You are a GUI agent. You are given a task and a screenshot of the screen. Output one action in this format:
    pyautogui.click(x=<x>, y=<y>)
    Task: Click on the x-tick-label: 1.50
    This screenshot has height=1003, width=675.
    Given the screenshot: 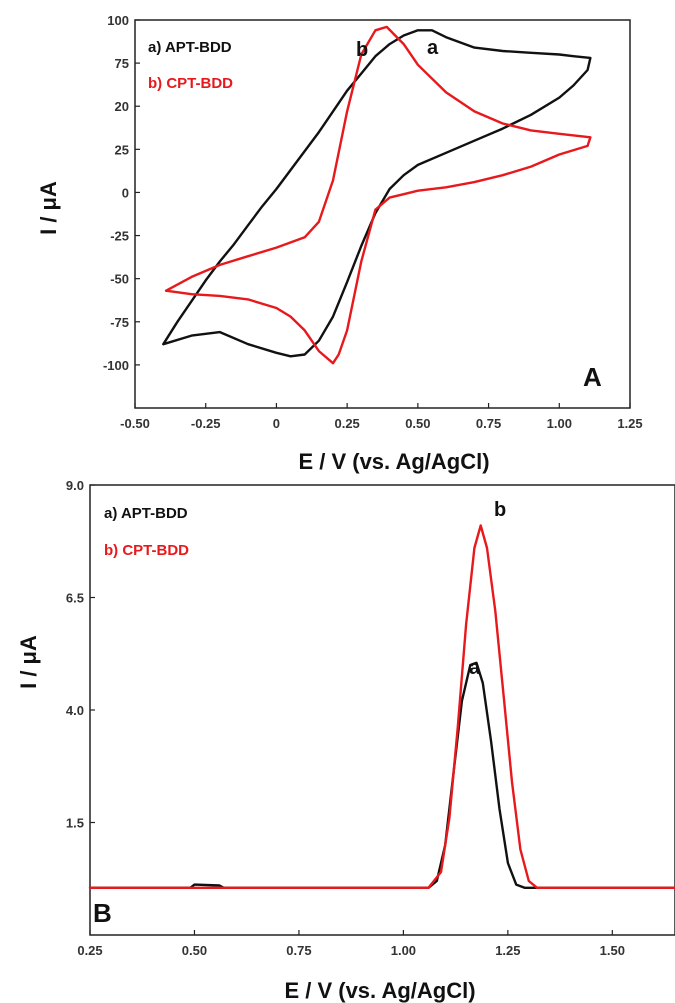 What is the action you would take?
    pyautogui.click(x=612, y=950)
    